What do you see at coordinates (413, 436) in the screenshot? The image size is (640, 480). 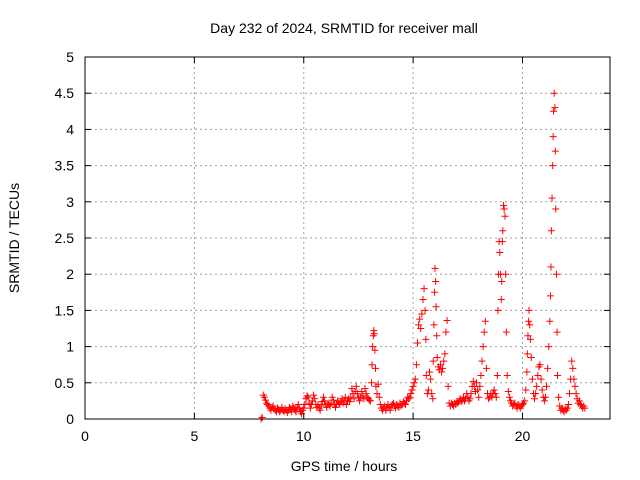 I see `x-tick-label: 15` at bounding box center [413, 436].